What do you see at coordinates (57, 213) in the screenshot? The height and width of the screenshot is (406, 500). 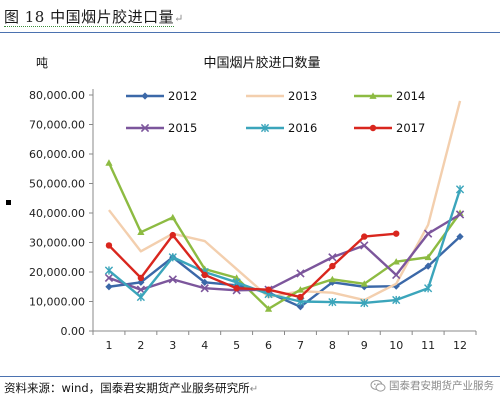 I see `y-tick-label: 40,000.00` at bounding box center [57, 213].